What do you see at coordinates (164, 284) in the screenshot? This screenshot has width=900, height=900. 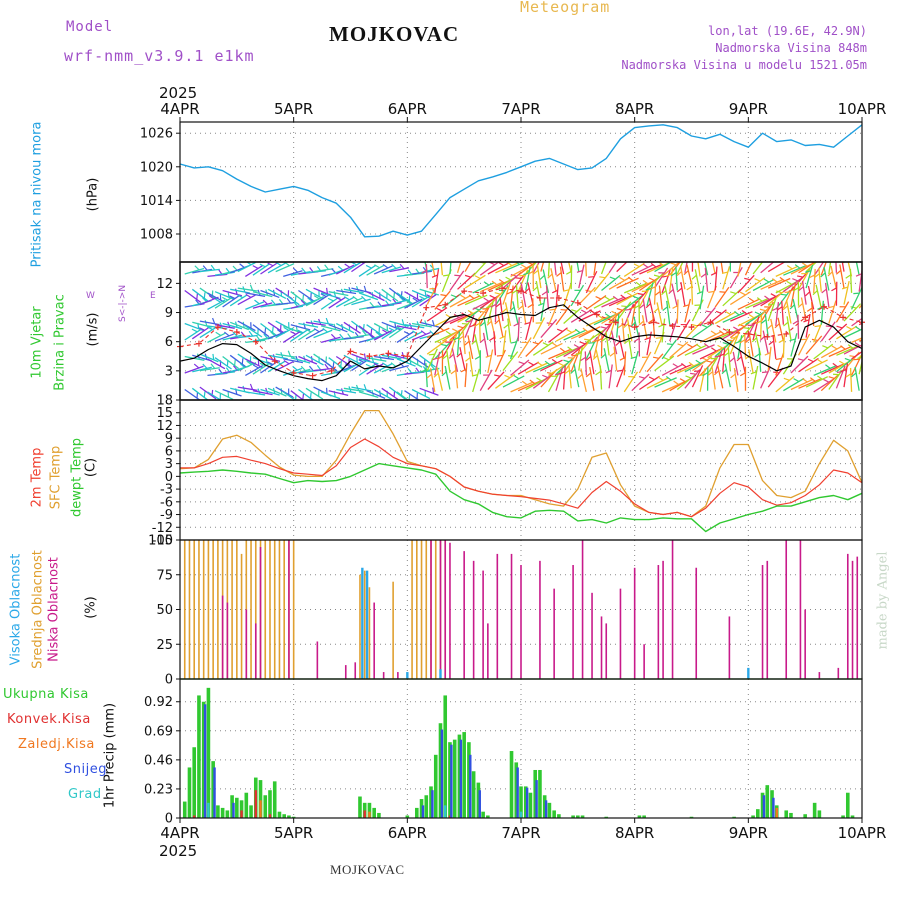 I see `y-tick-label: 12` at bounding box center [164, 284].